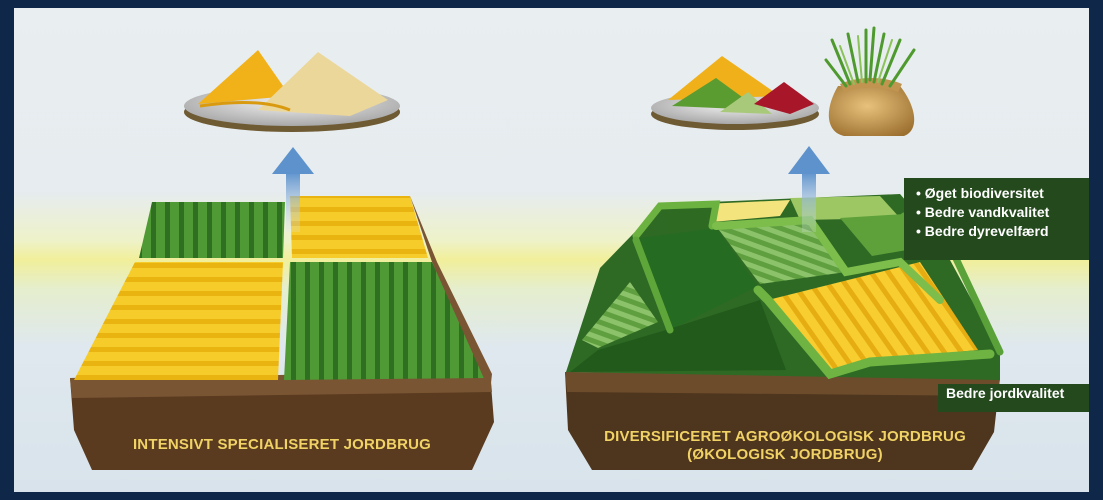 Image resolution: width=1103 pixels, height=500 pixels. I want to click on benefit-item: • Bedre vandkvalitet, so click(983, 212).